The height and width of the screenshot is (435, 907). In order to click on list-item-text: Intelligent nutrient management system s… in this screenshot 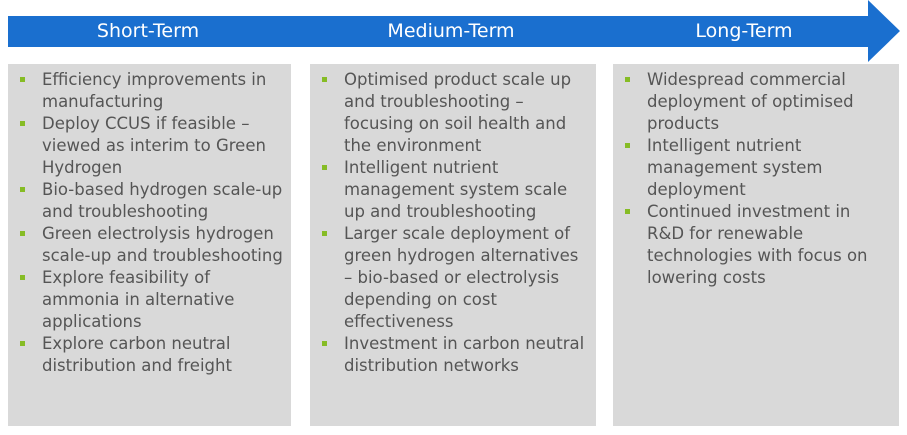, I will do `click(456, 189)`.